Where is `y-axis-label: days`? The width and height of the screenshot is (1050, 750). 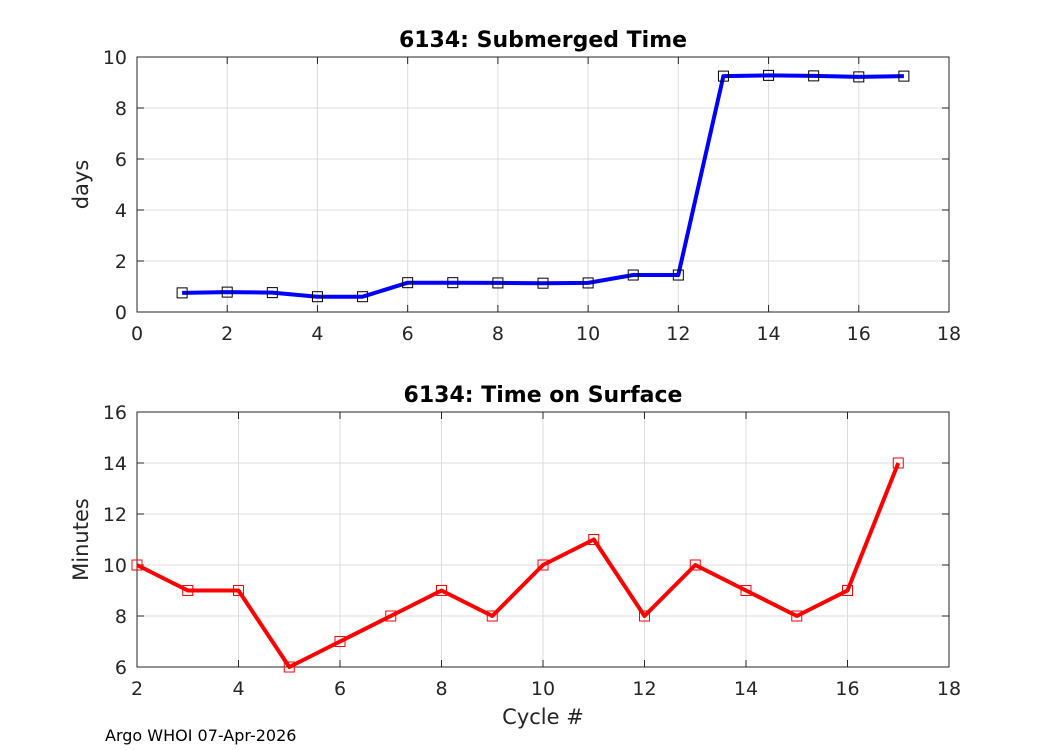 y-axis-label: days is located at coordinates (81, 185).